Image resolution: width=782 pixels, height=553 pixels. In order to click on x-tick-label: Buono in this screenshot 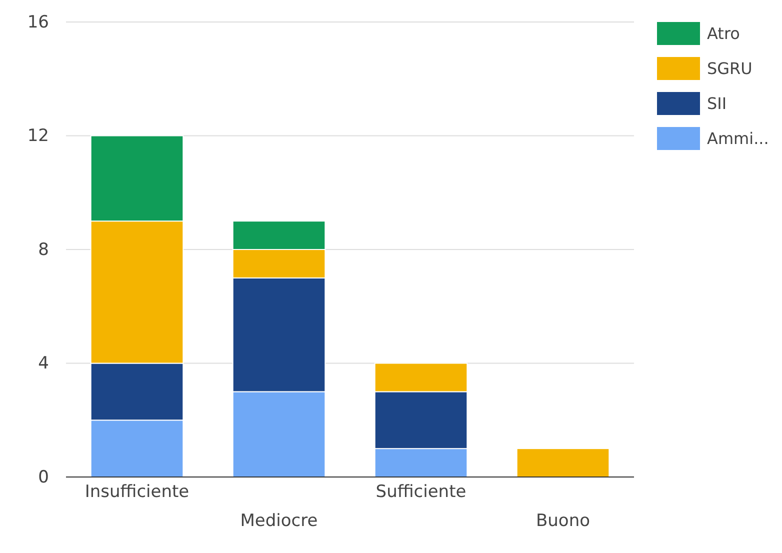, I will do `click(563, 520)`.